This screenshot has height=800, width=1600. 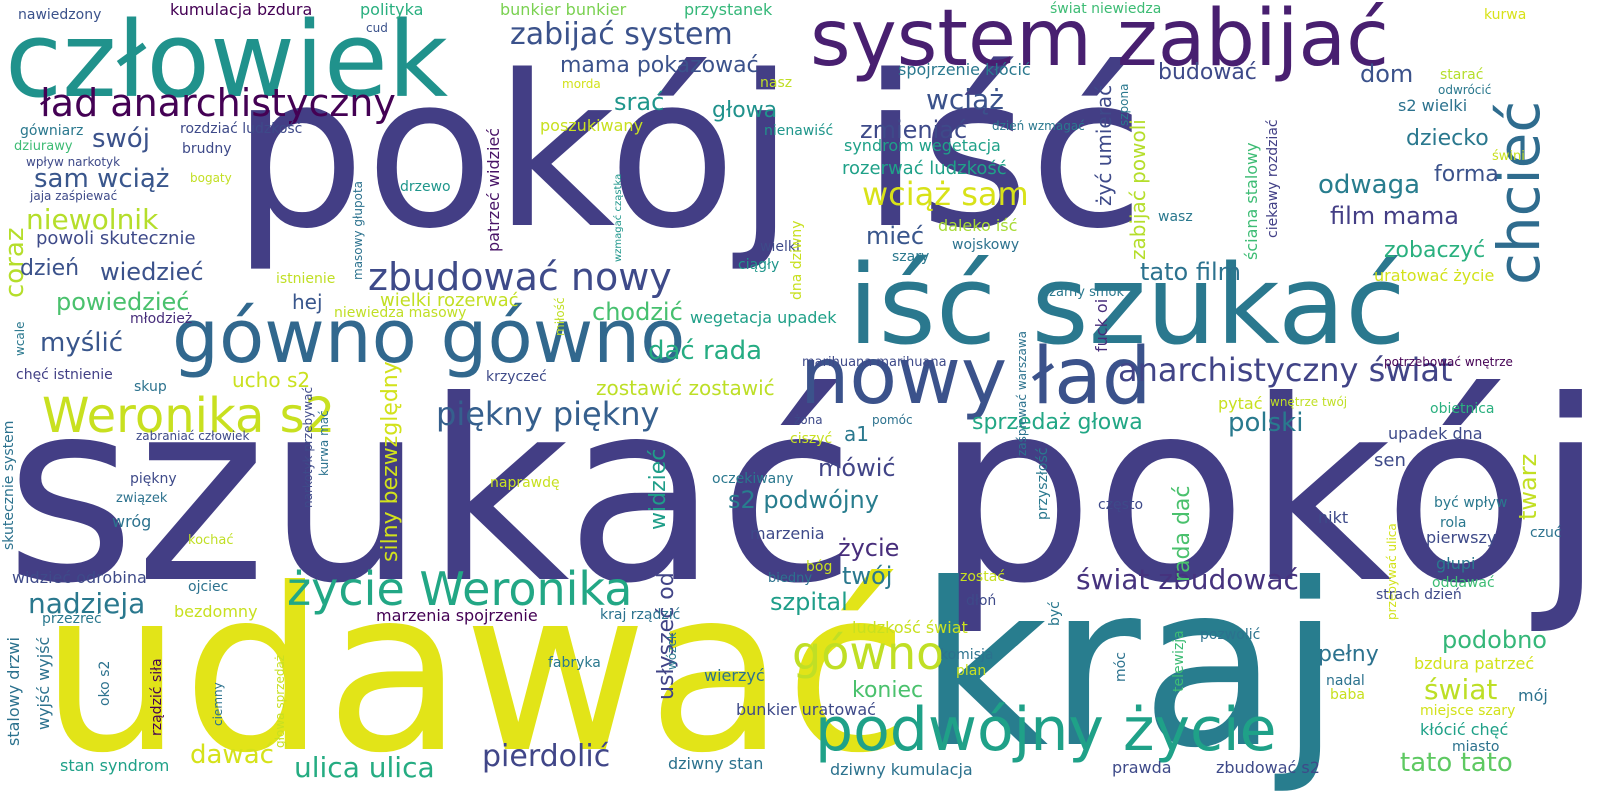 I want to click on word-drzewo: drzewo, so click(x=425, y=187).